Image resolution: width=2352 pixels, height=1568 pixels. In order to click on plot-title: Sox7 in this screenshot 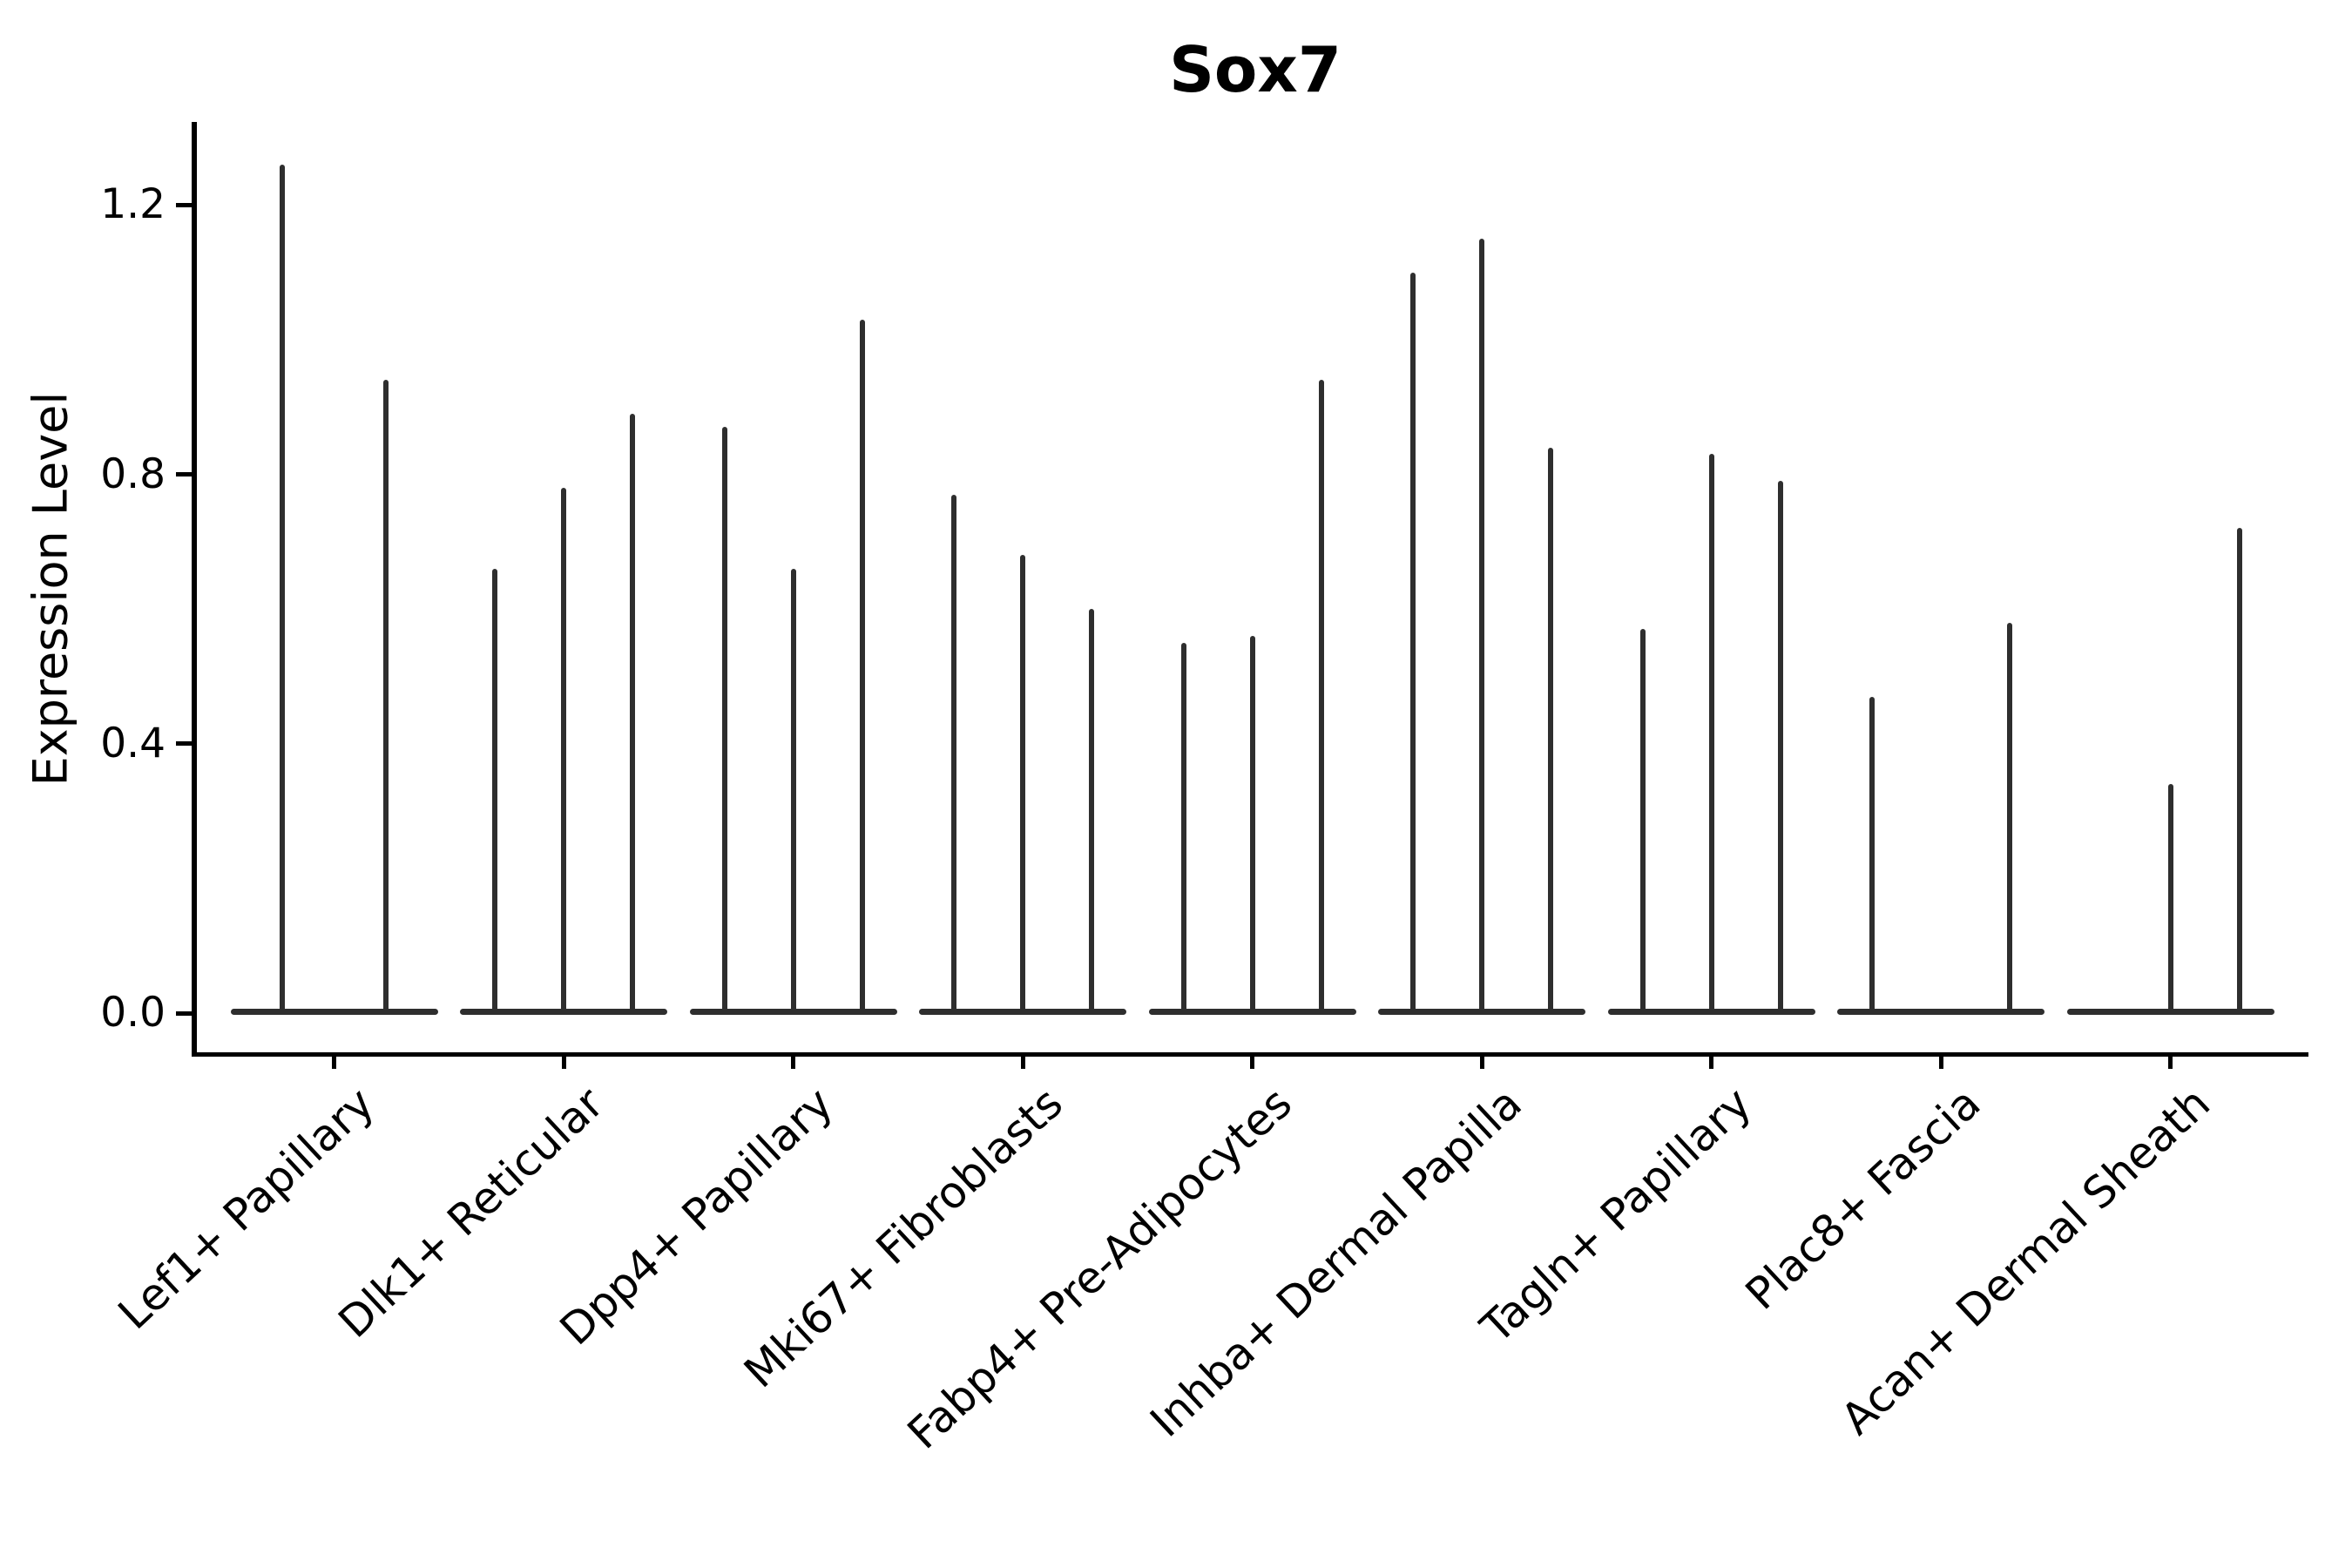, I will do `click(1255, 69)`.